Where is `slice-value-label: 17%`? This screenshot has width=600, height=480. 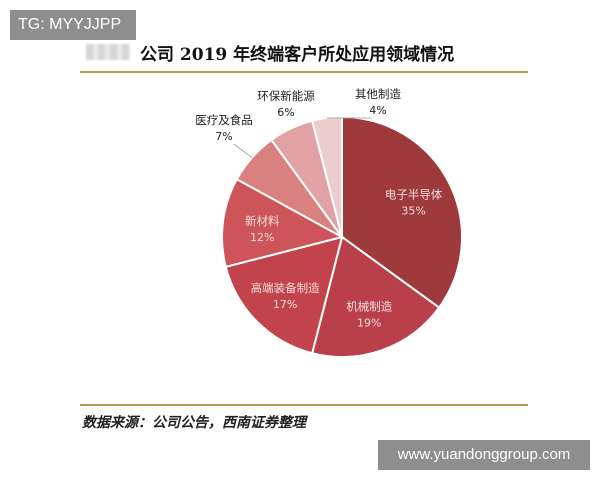
slice-value-label: 17% is located at coordinates (285, 304).